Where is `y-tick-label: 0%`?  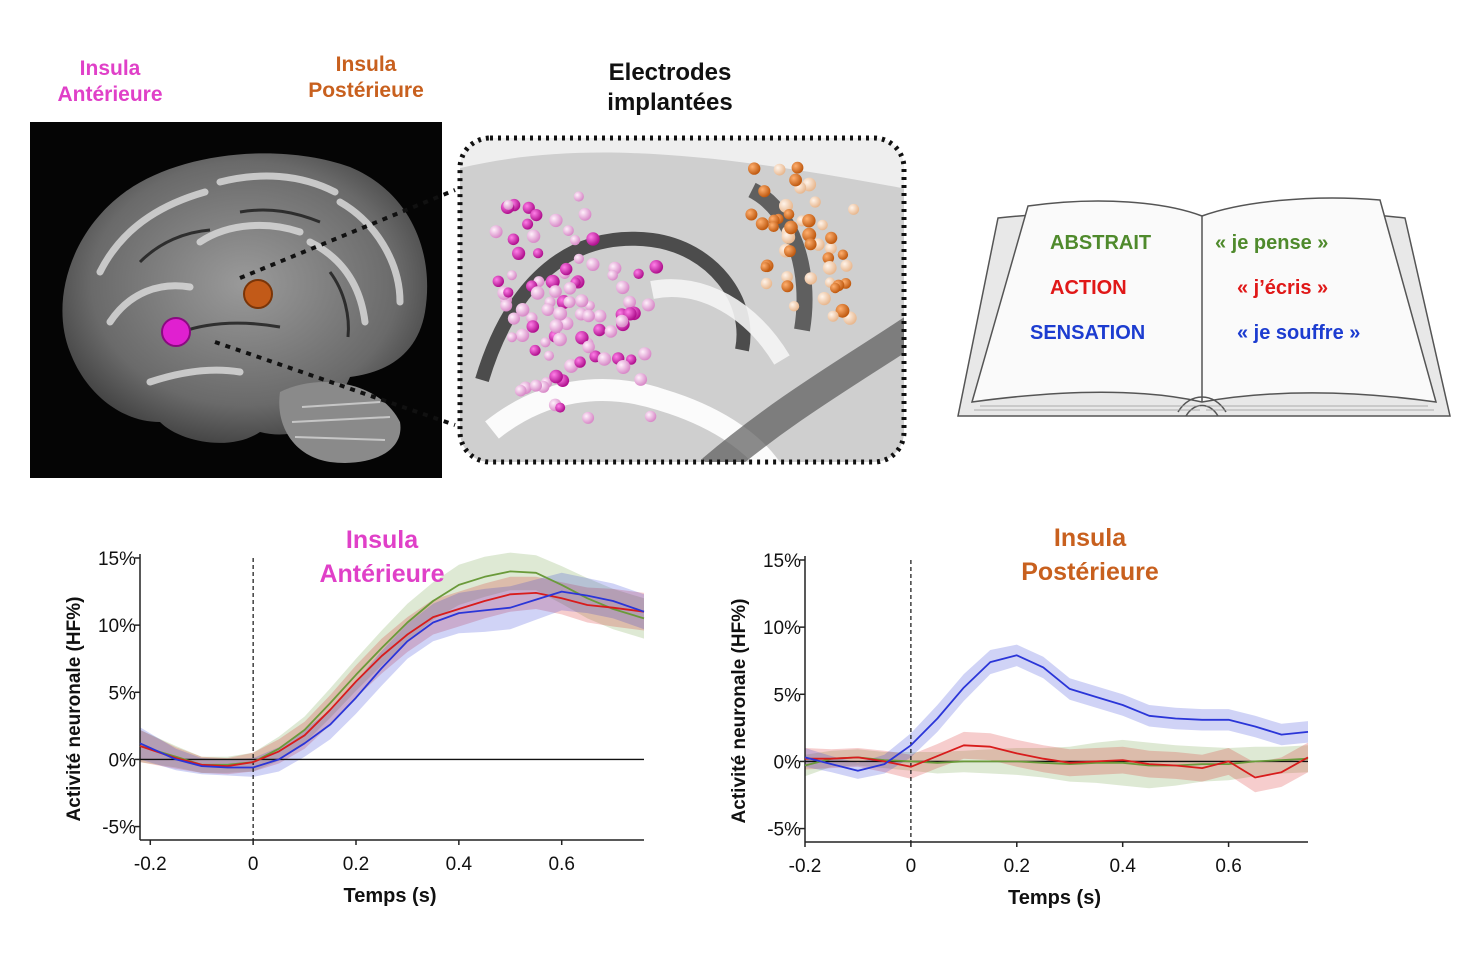
y-tick-label: 0% is located at coordinates (123, 760).